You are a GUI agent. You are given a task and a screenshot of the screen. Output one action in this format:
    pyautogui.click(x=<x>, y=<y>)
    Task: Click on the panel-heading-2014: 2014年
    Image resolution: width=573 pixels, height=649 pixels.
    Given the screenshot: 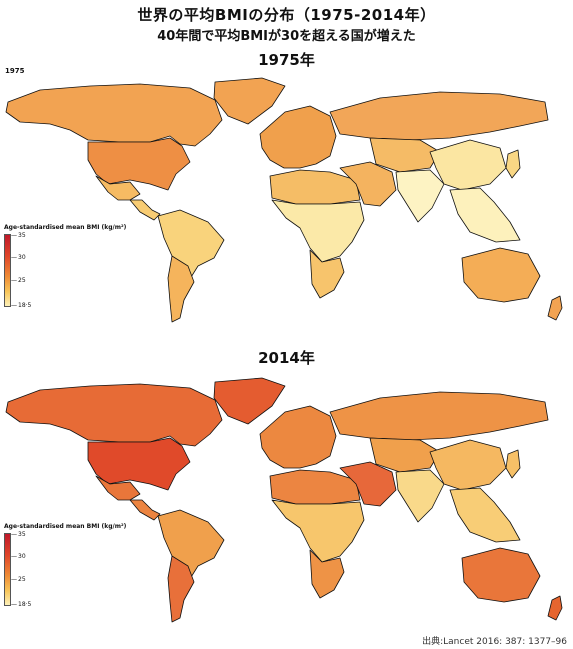 What is the action you would take?
    pyautogui.click(x=286, y=358)
    